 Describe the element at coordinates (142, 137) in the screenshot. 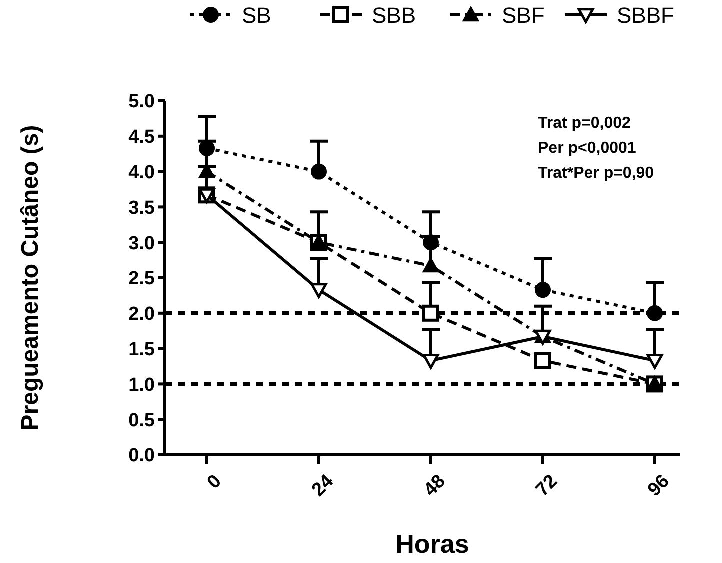

I see `y-tick-label: 4.5` at that location.